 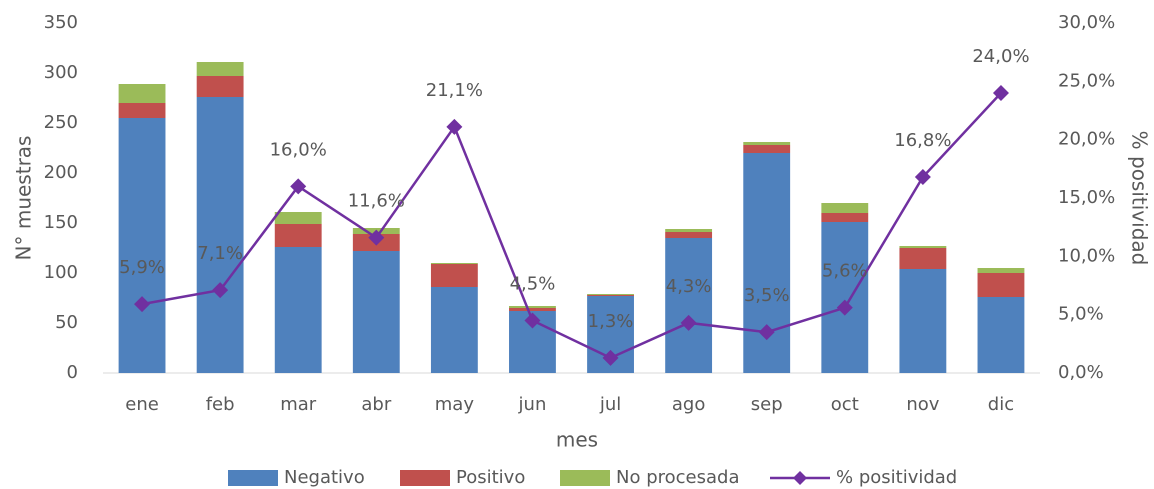 What do you see at coordinates (142, 267) in the screenshot?
I see `data-label: 5,9%` at bounding box center [142, 267].